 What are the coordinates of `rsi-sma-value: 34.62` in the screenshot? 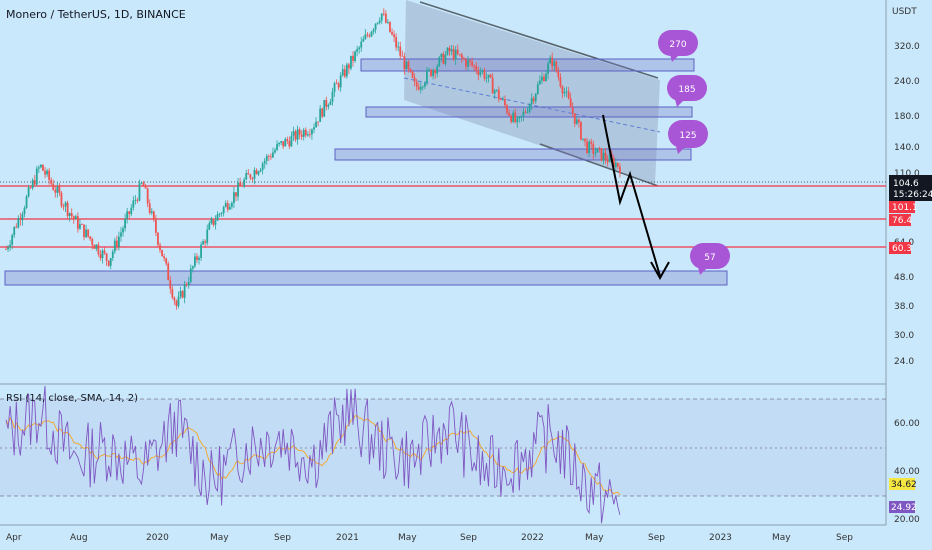 It's located at (904, 485).